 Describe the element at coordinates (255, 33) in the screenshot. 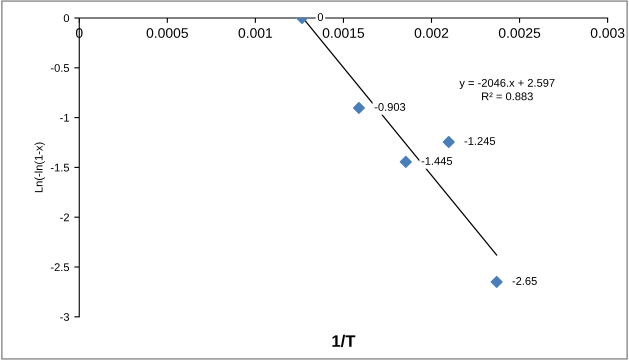

I see `x-tick-label: 0.001` at that location.